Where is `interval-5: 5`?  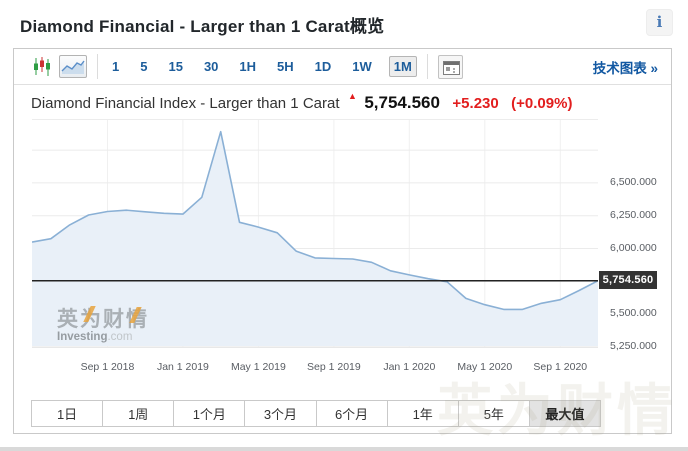 interval-5: 5 is located at coordinates (144, 66).